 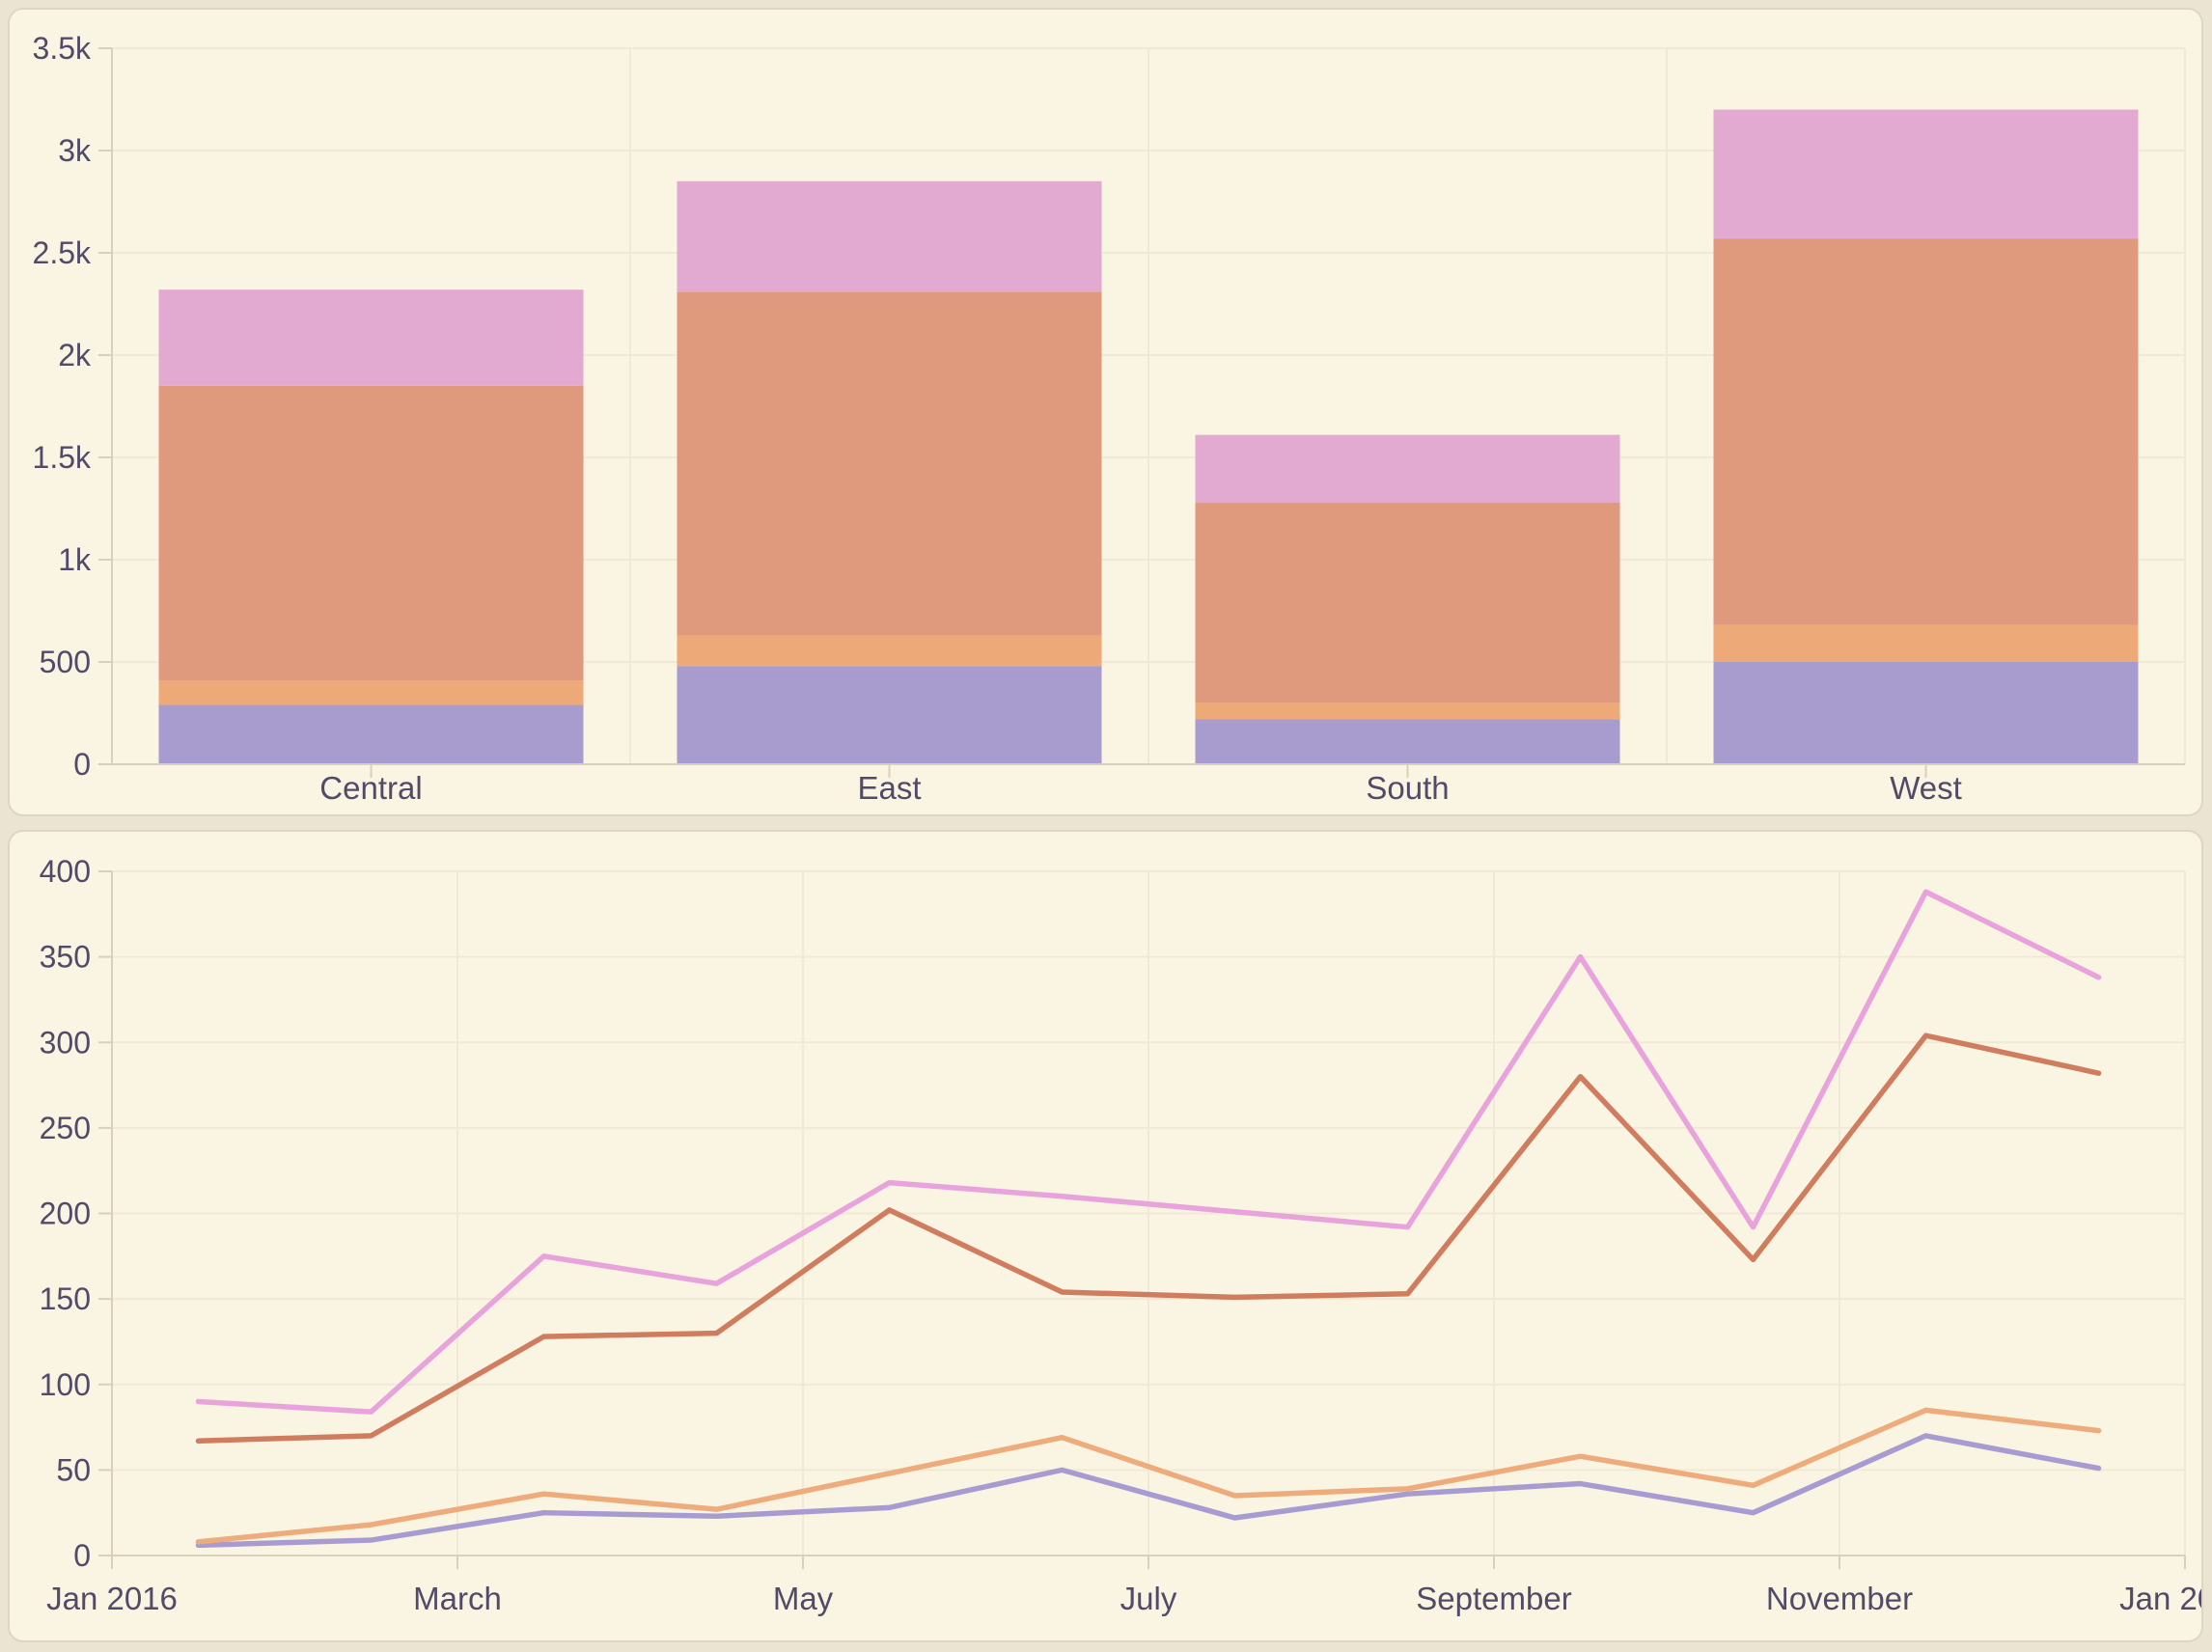 I want to click on x-axis-label: September, so click(x=1493, y=1598).